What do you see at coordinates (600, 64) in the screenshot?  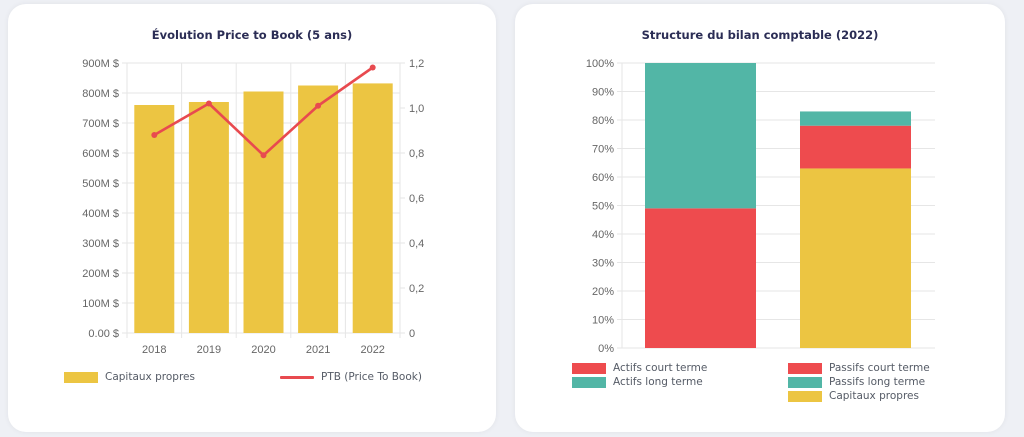 I see `y-tick-label: 100%` at bounding box center [600, 64].